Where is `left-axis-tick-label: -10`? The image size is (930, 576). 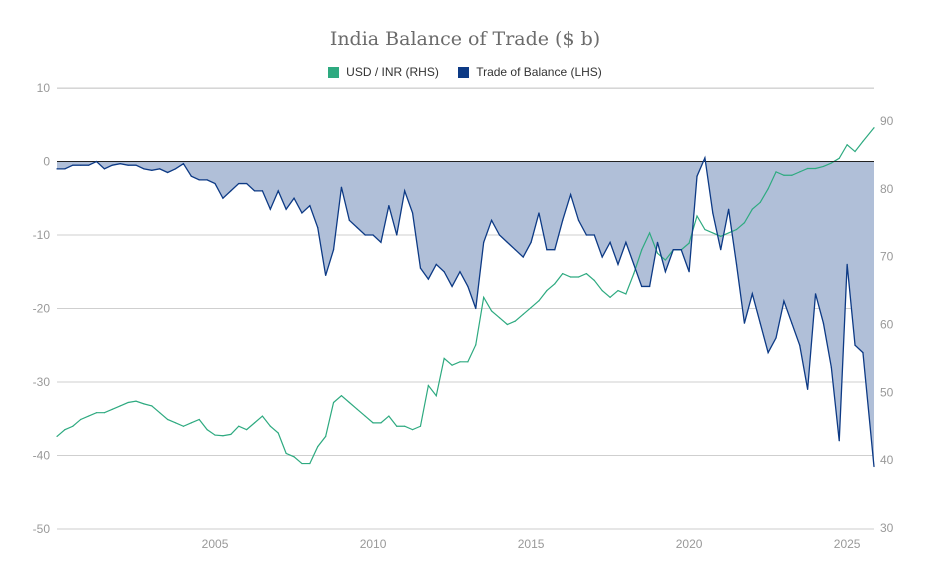
left-axis-tick-label: -10 is located at coordinates (42, 235).